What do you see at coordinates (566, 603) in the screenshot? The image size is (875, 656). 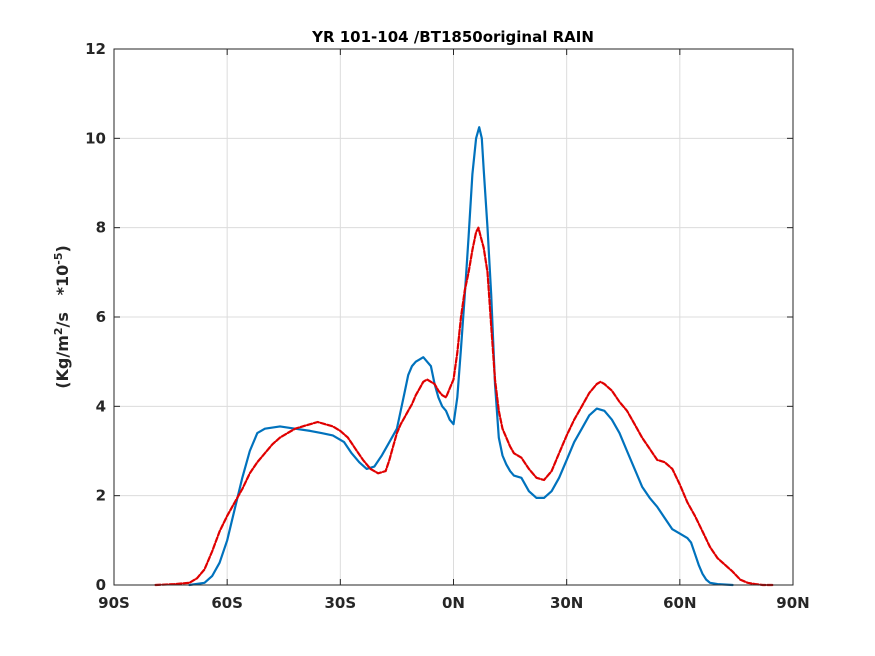 I see `x-tick-label: 30N` at bounding box center [566, 603].